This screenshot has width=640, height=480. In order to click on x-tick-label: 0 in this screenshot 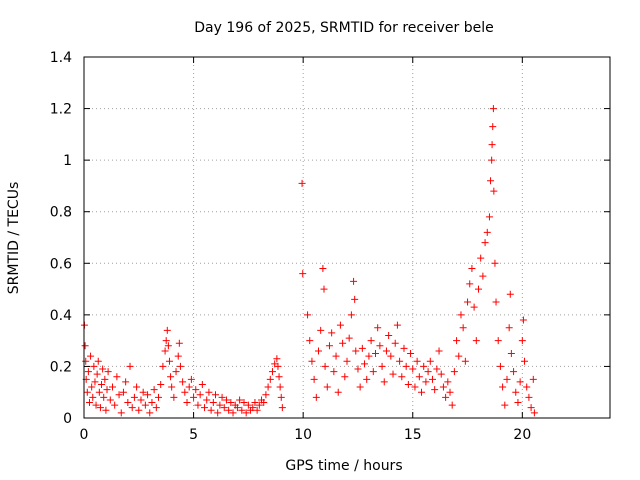, I will do `click(84, 435)`.